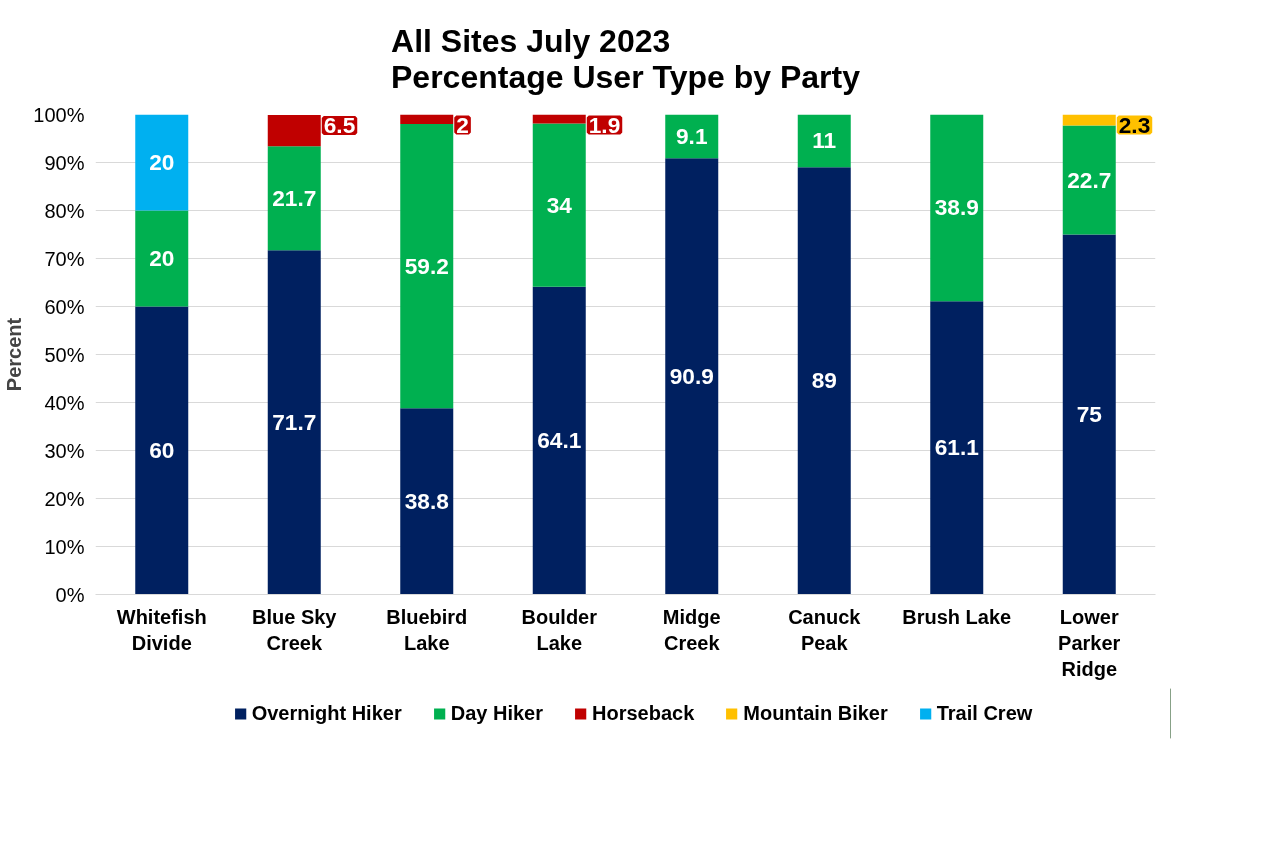 This screenshot has width=1269, height=855. I want to click on legend-label: Horseback, so click(643, 713).